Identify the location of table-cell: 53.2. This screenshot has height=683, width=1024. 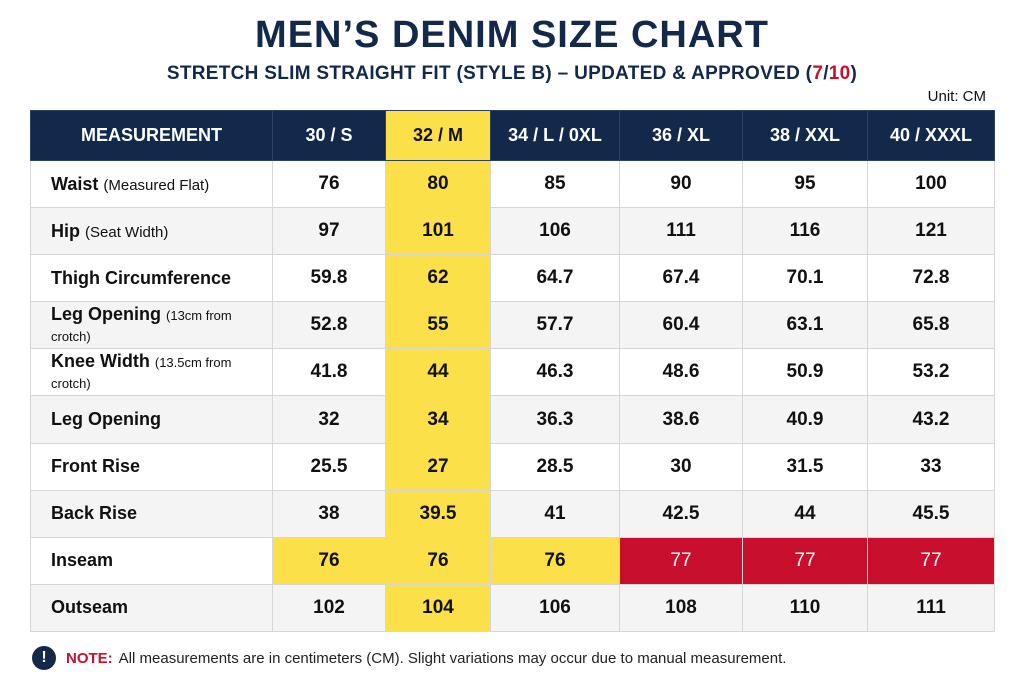
(931, 372).